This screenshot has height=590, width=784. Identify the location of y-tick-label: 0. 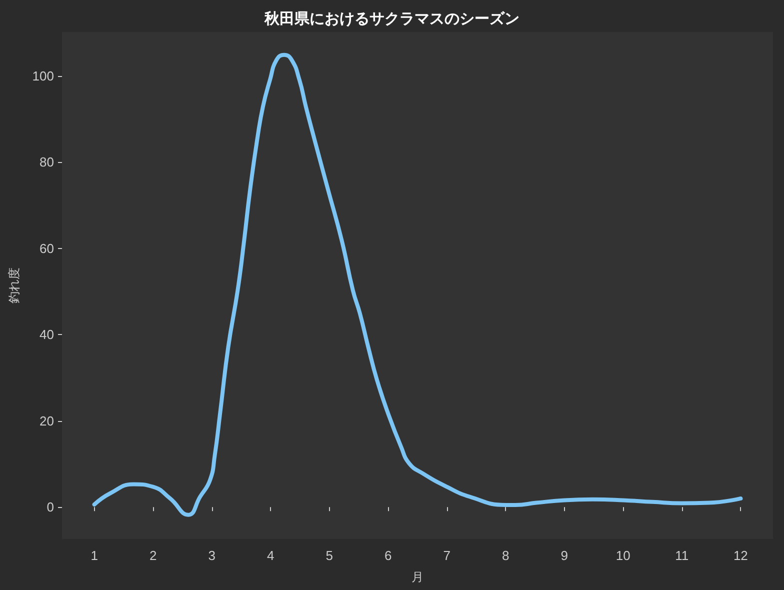
(50, 507).